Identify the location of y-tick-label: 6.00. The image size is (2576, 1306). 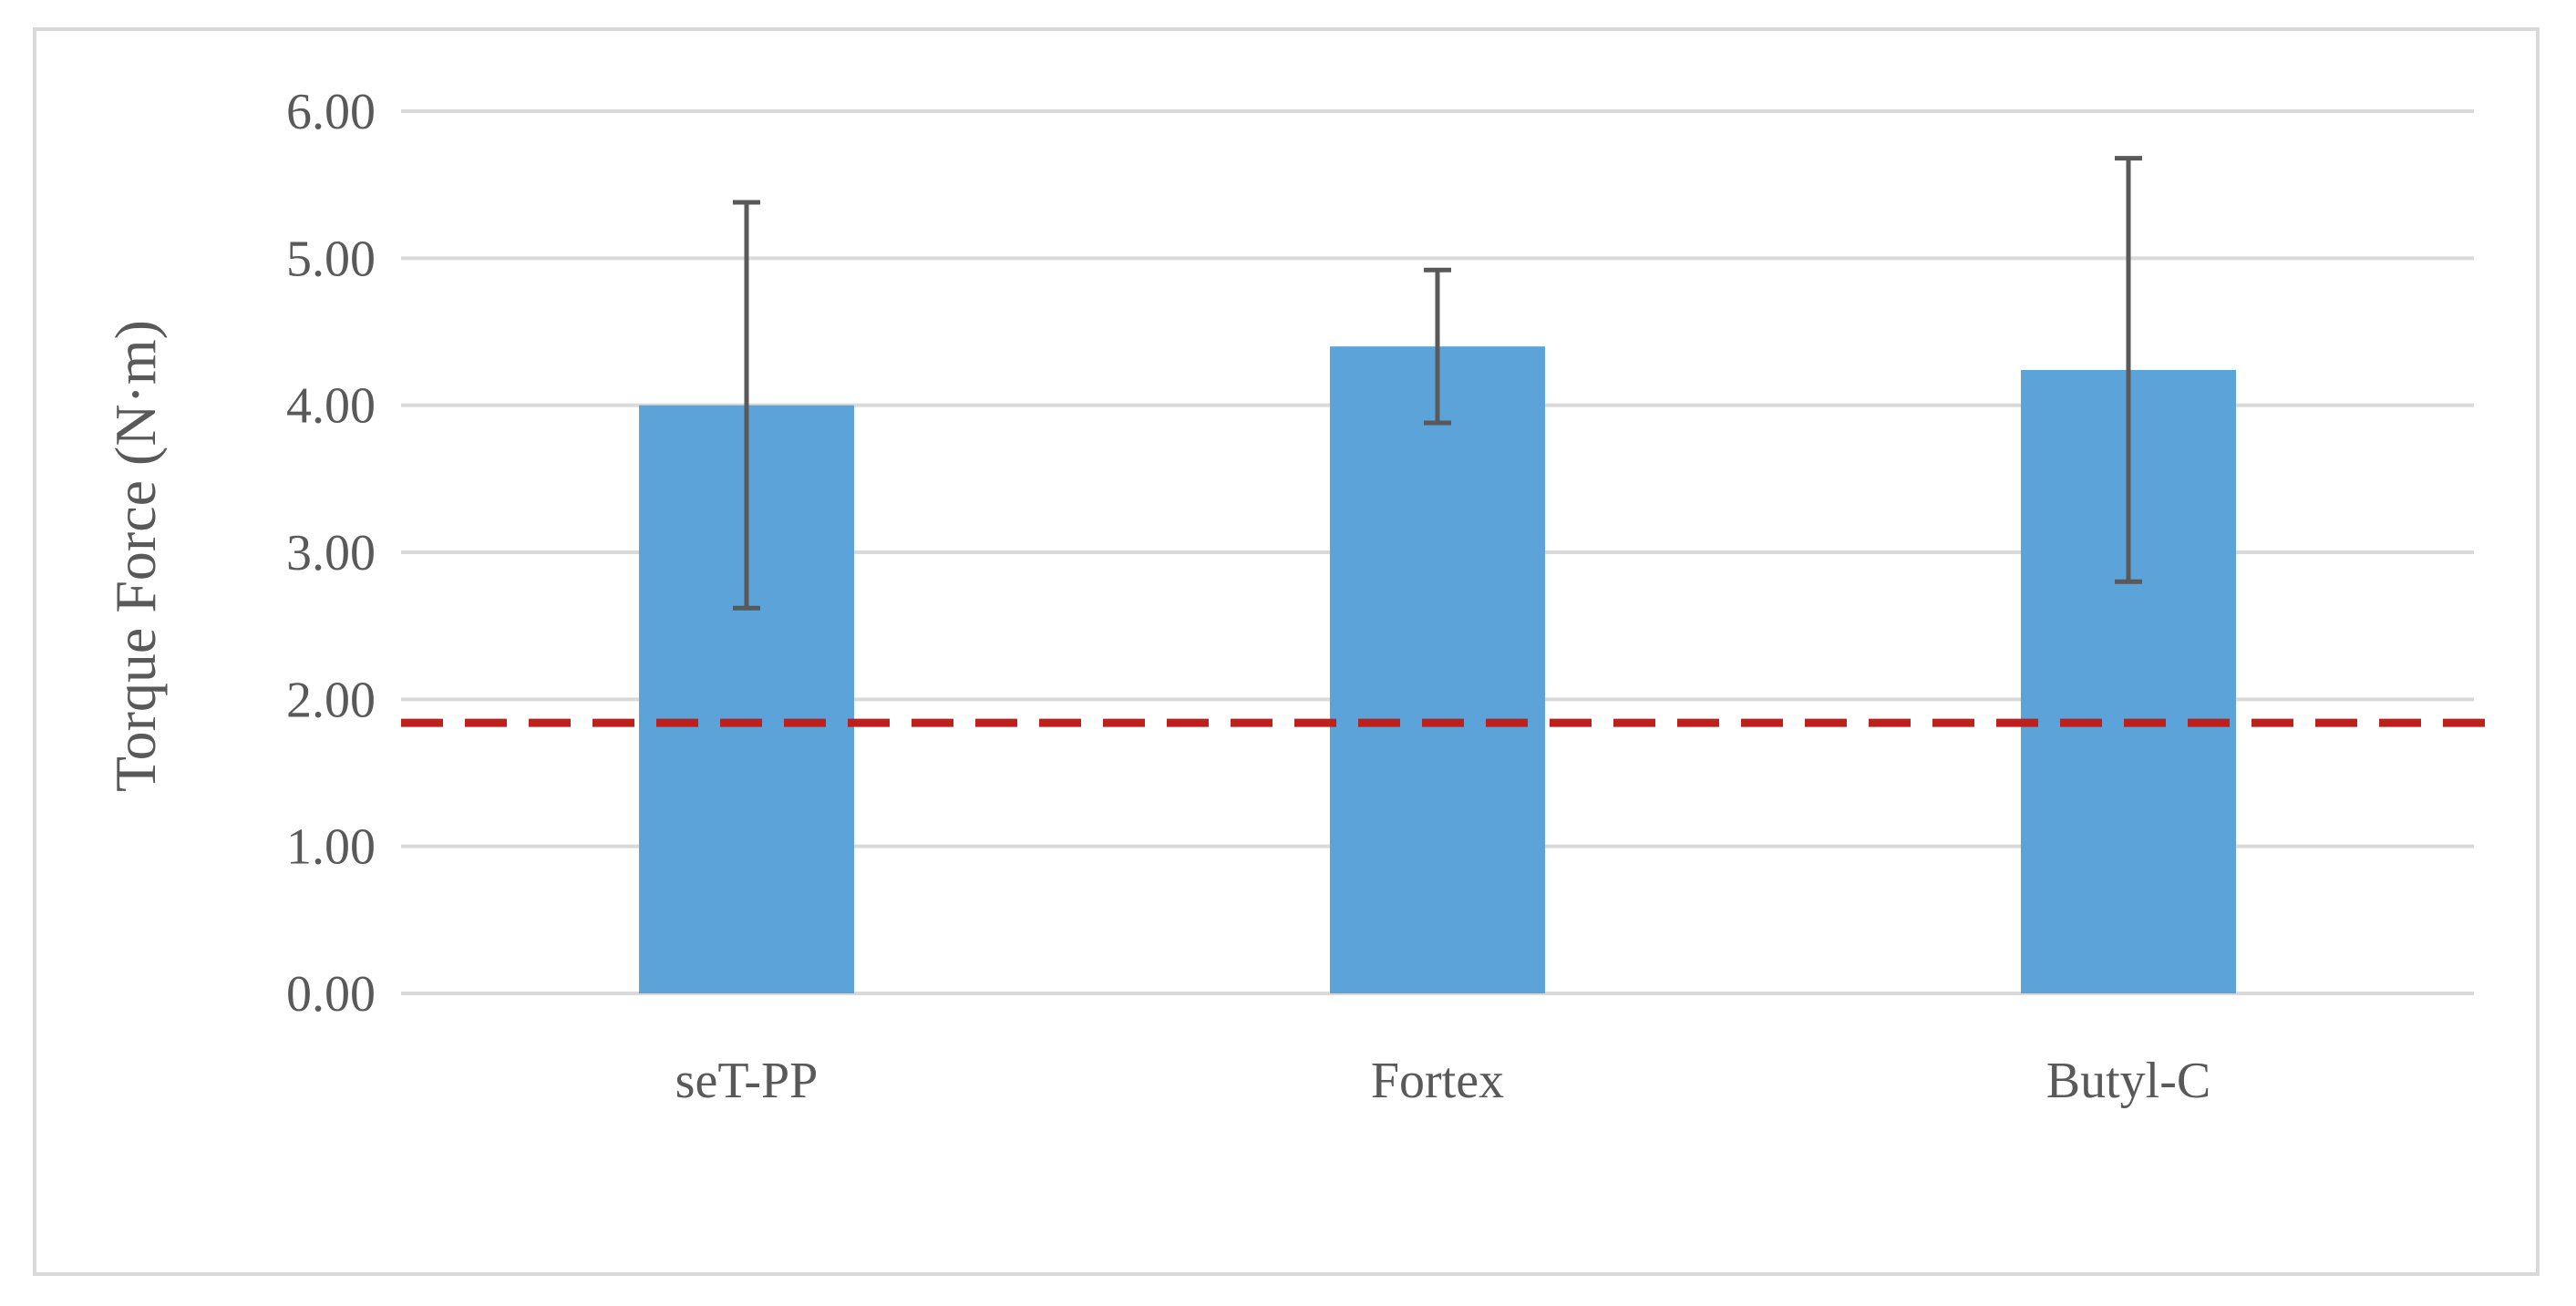
(331, 112).